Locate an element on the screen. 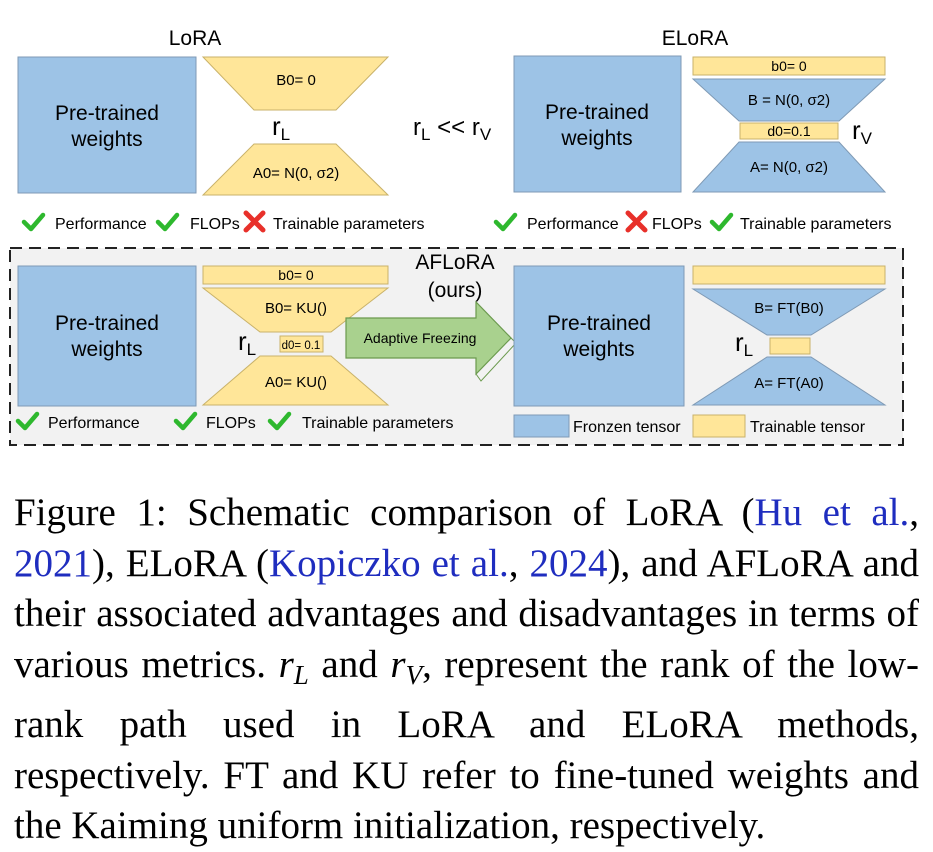 The width and height of the screenshot is (933, 852). elora-a-label: A= N(0, σ2) is located at coordinates (789, 167).